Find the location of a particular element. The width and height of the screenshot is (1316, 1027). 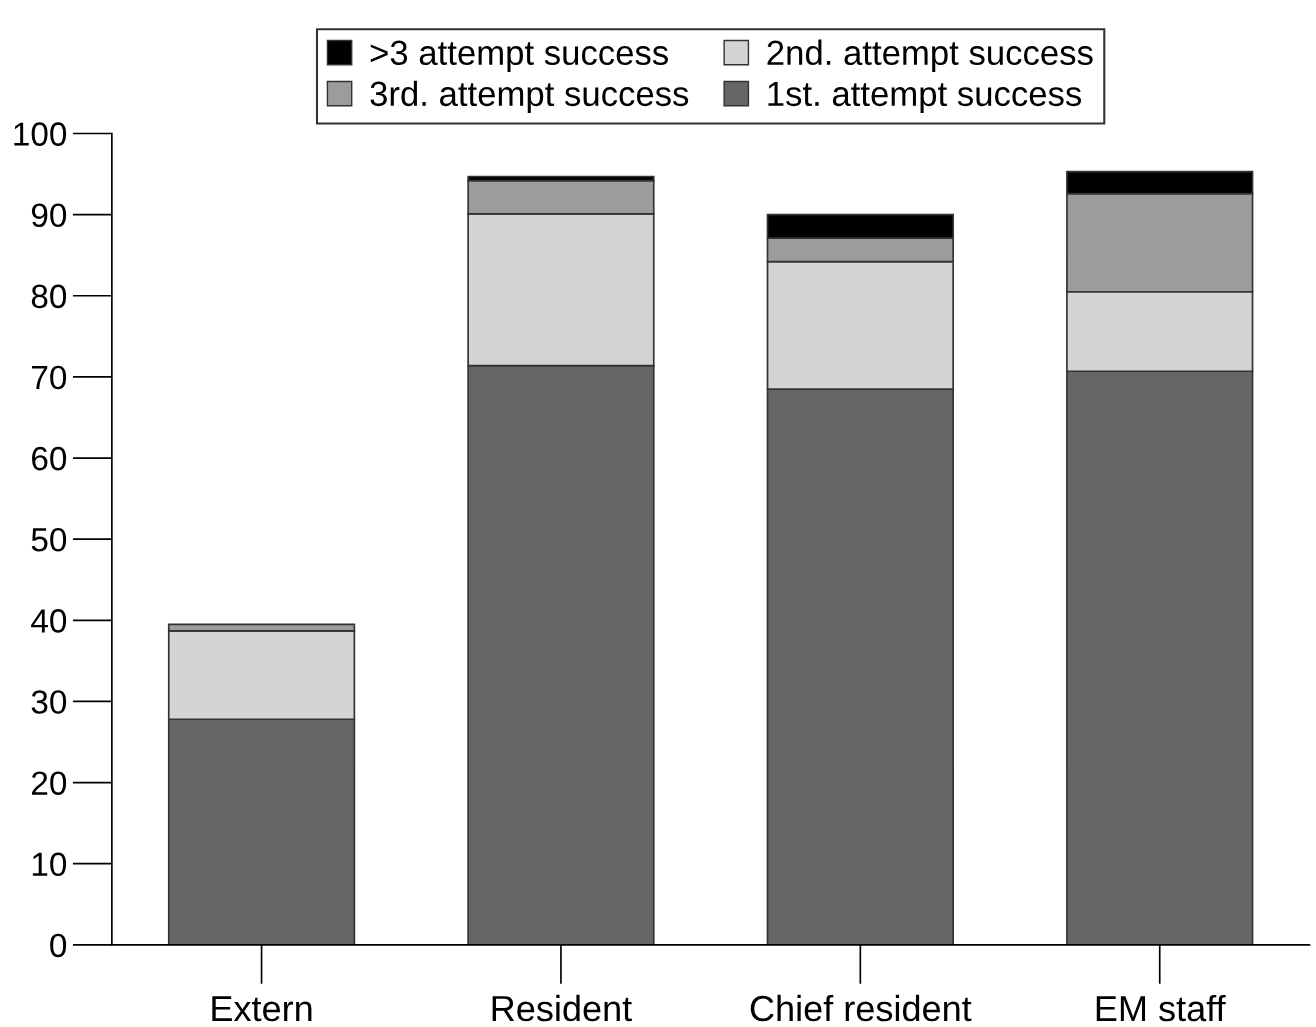

y-tick-label: 10 is located at coordinates (49, 864).